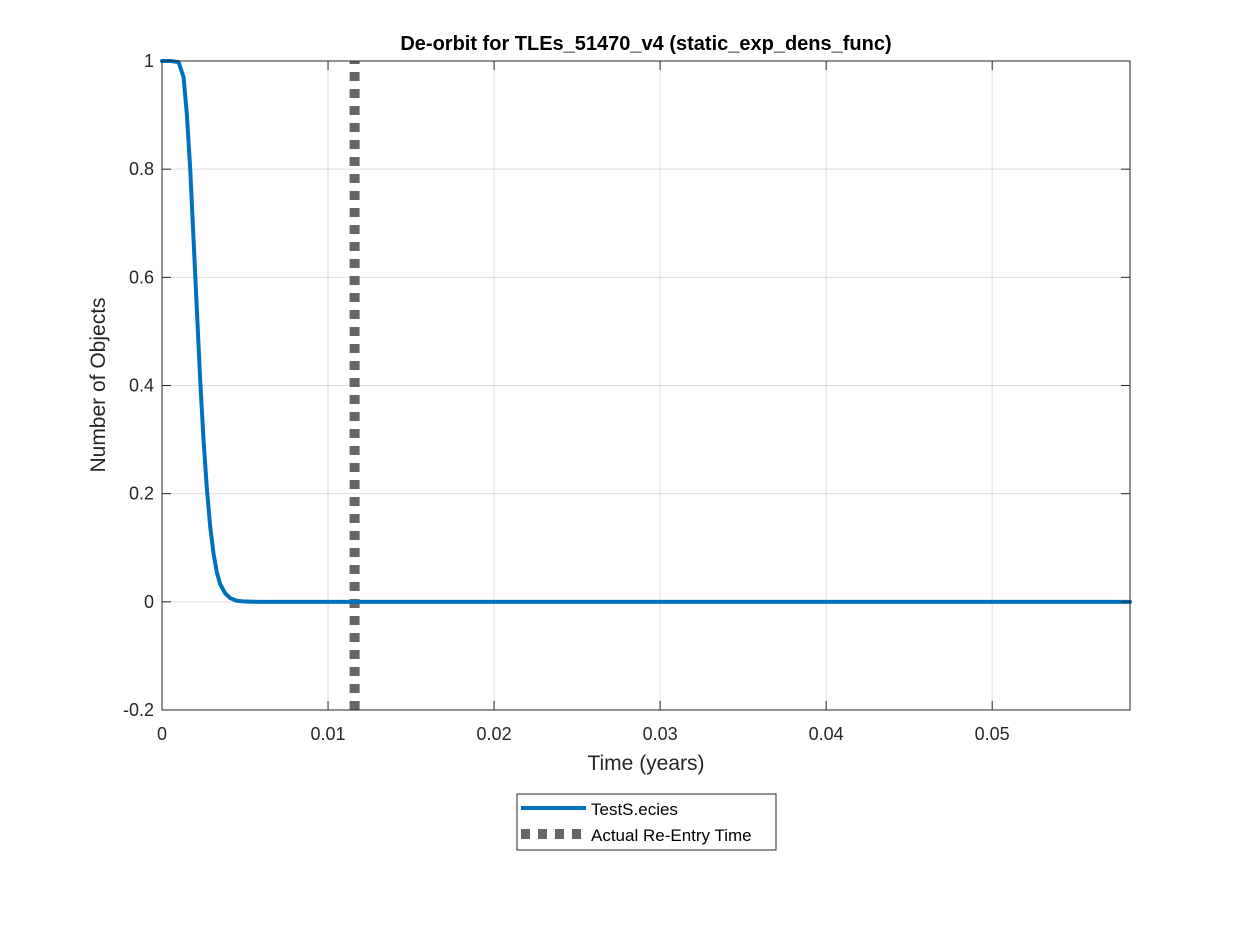 Image resolution: width=1250 pixels, height=938 pixels. I want to click on legend-label-actual-reentry: Actual Re-Entry Time, so click(671, 835).